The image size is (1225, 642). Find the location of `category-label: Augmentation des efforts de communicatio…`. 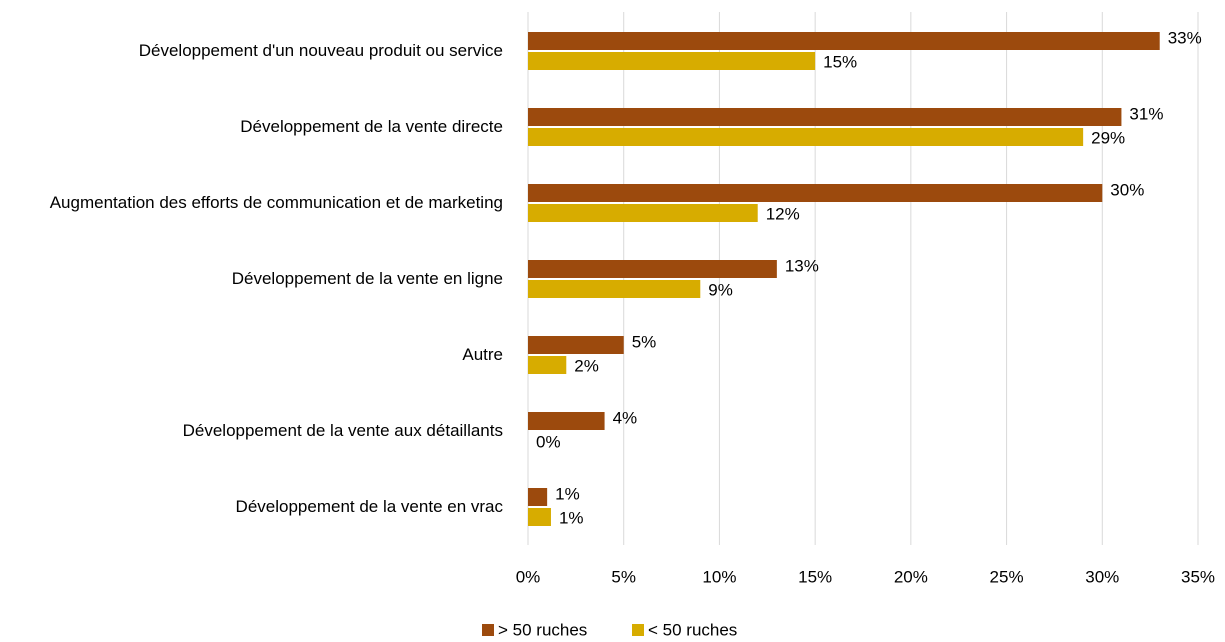

category-label: Augmentation des efforts de communicatio… is located at coordinates (254, 203).